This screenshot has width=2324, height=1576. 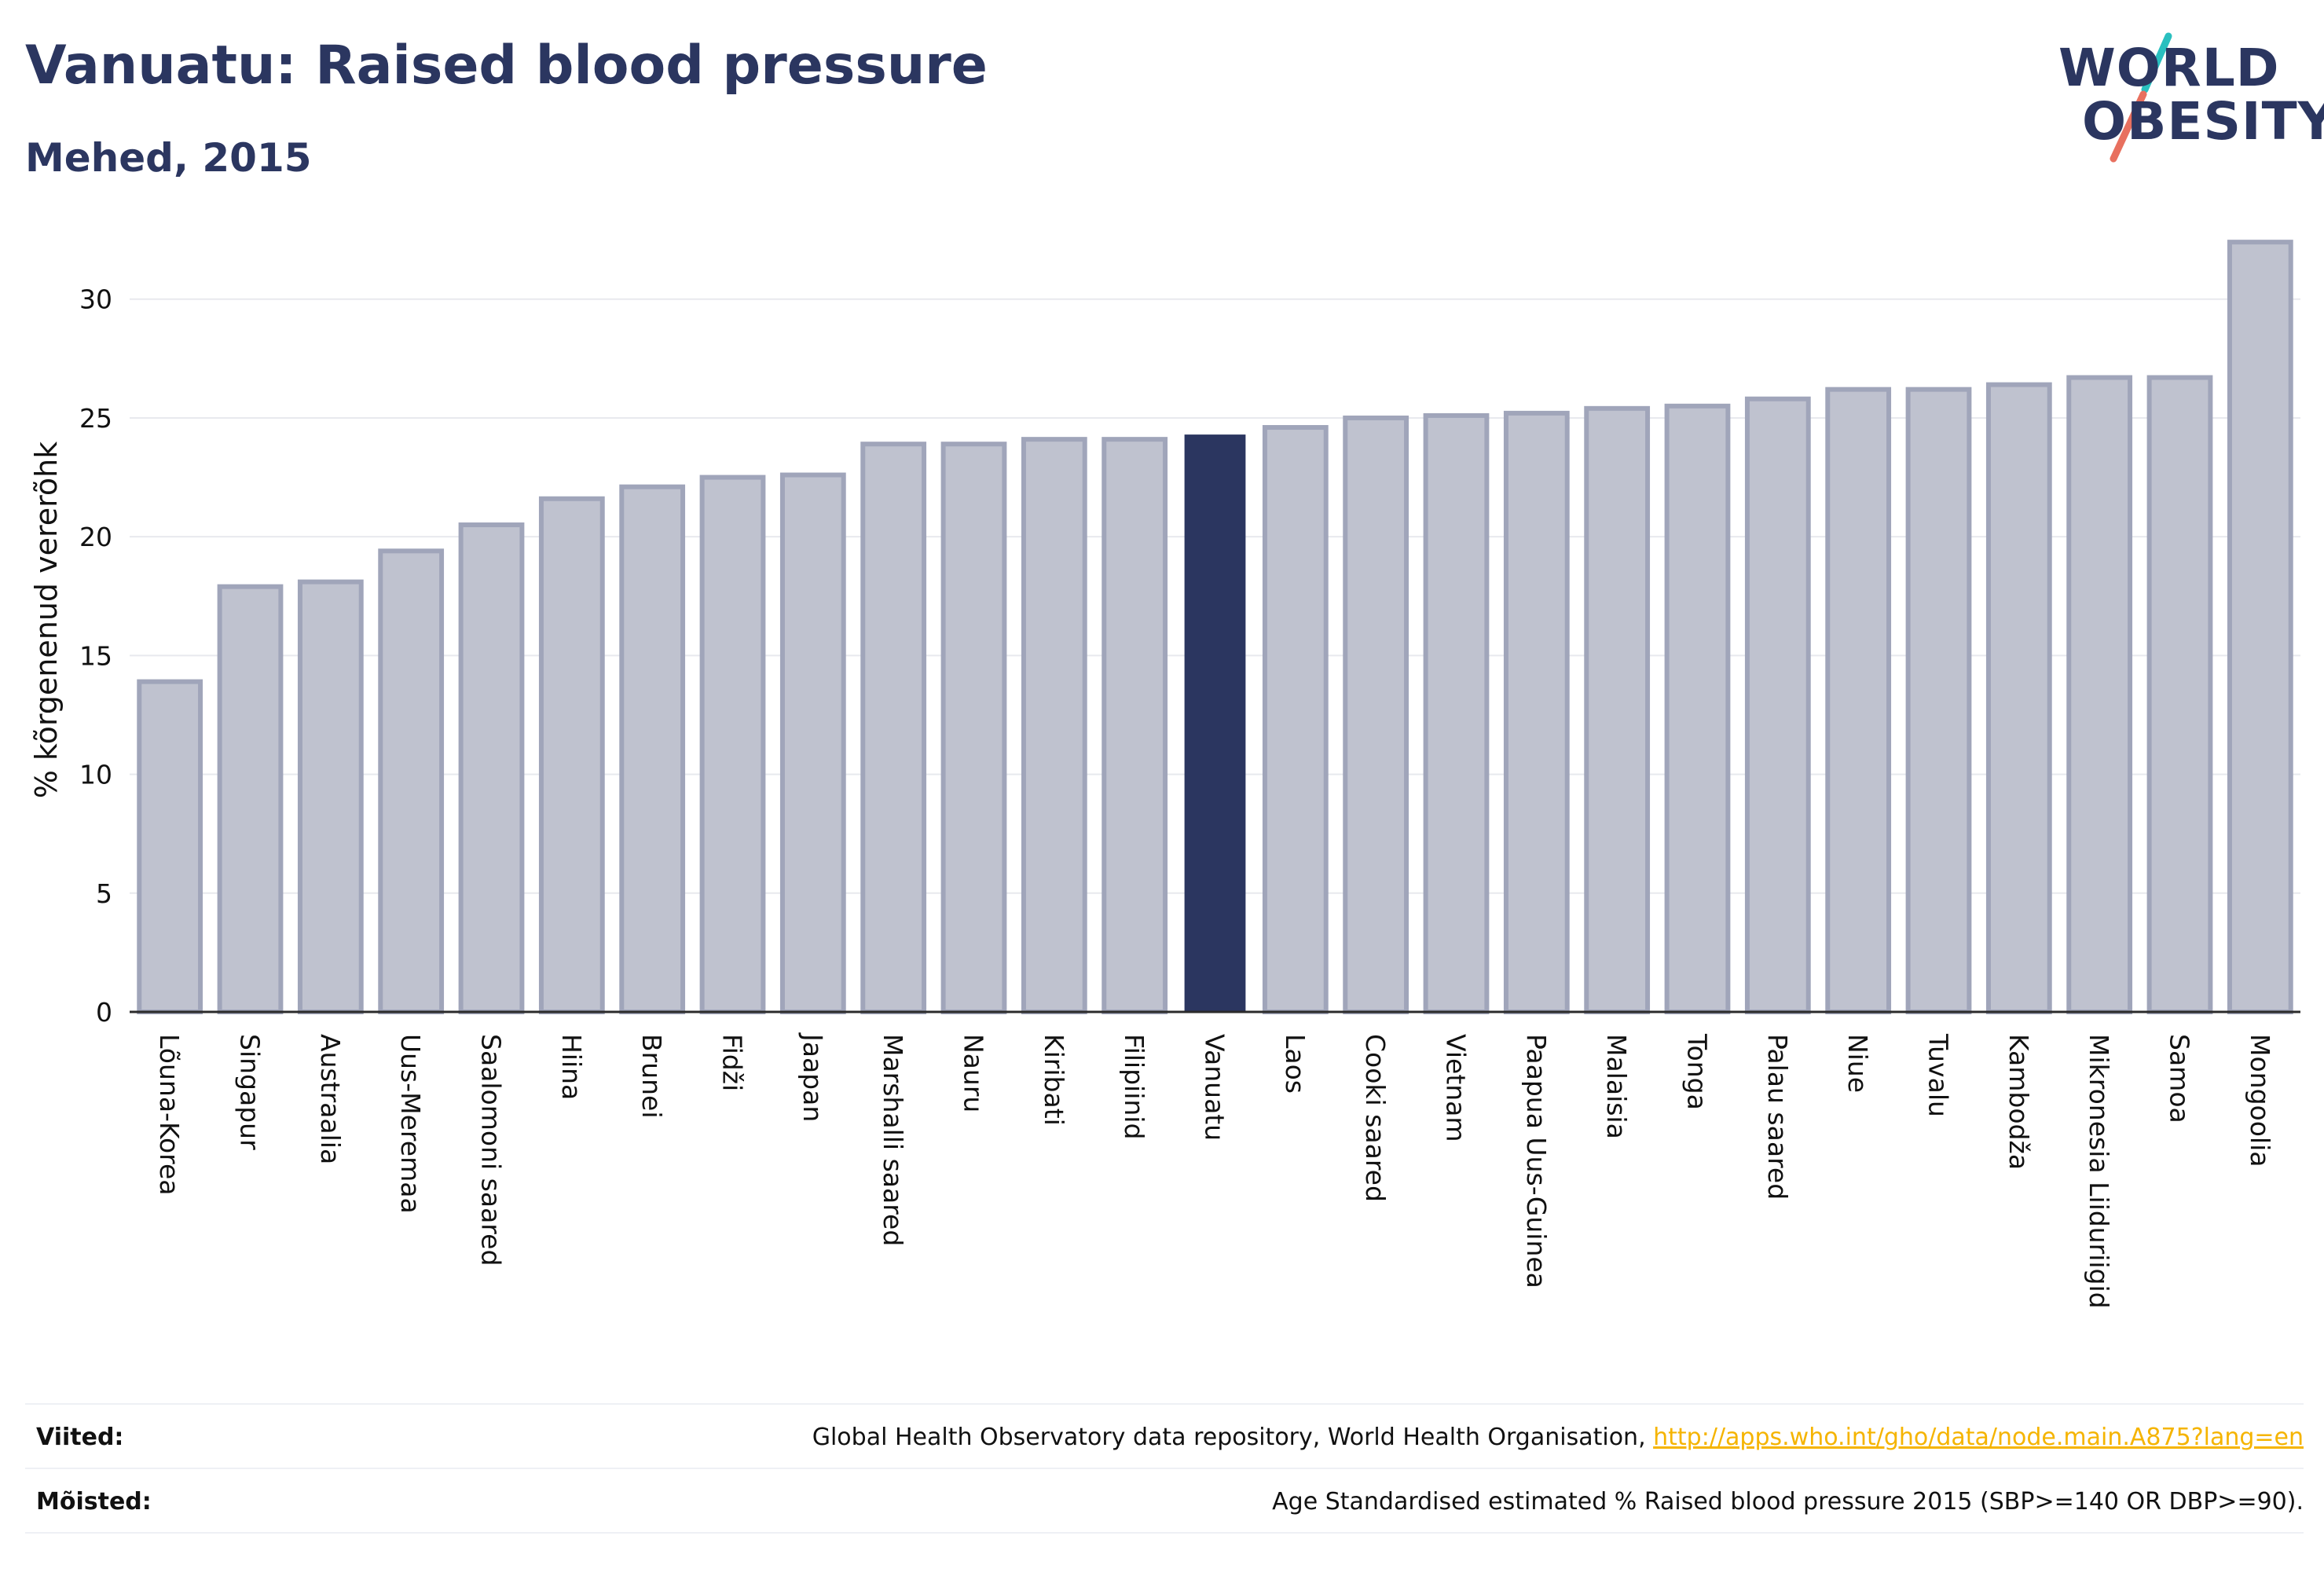 I want to click on x-tick-label: Filipiinid, so click(x=1134, y=1086).